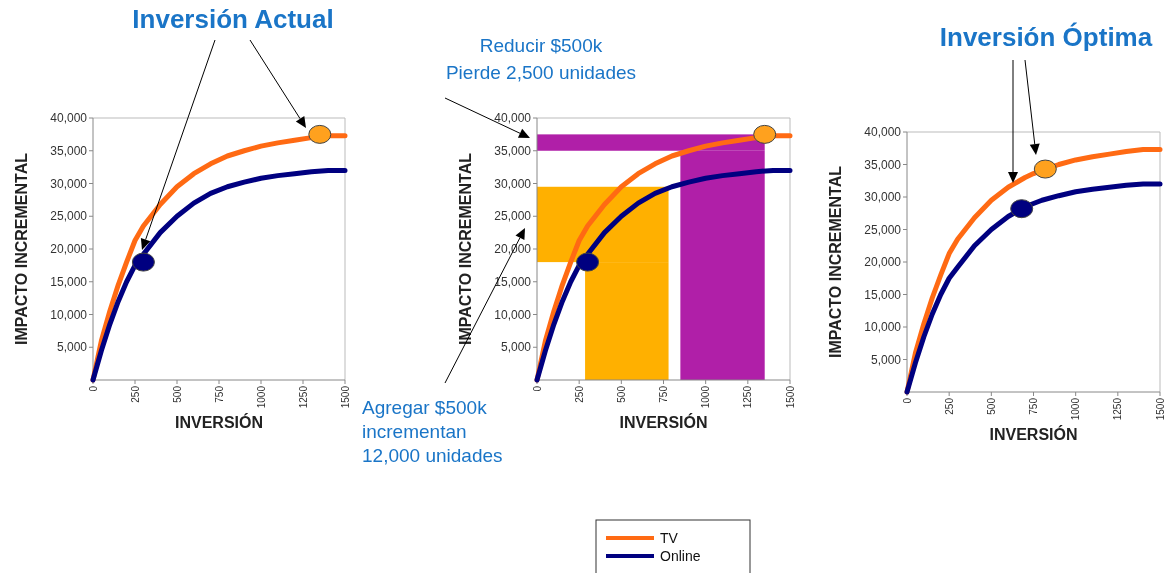 The image size is (1168, 573). What do you see at coordinates (233, 19) in the screenshot?
I see `chart-title: Inversión Actual` at bounding box center [233, 19].